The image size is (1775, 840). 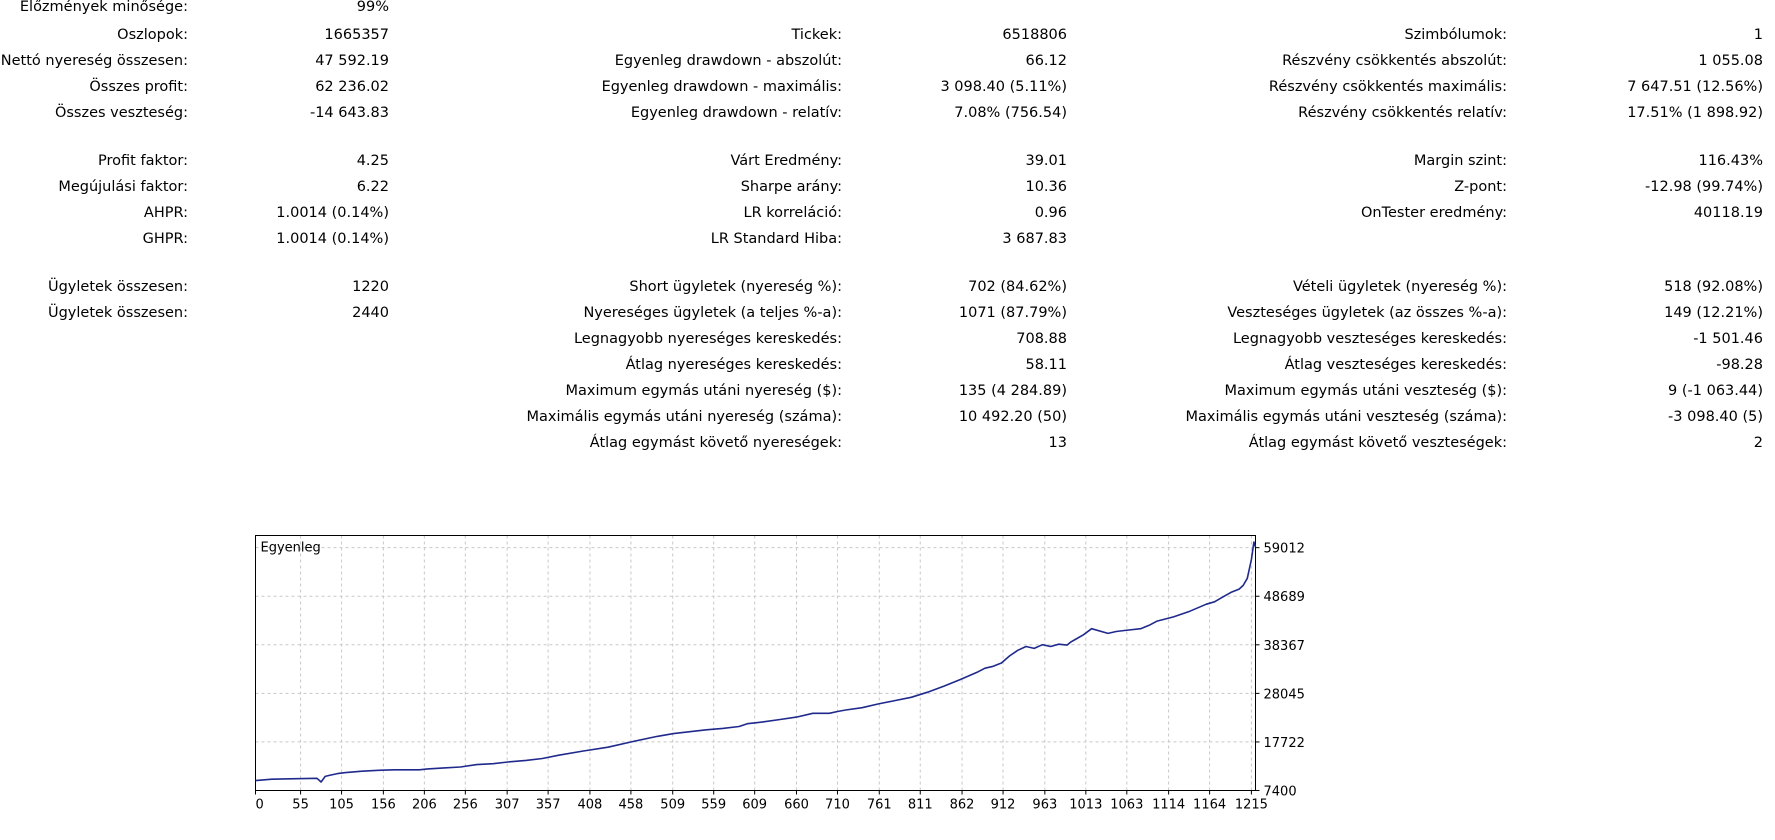 What do you see at coordinates (733, 365) in the screenshot?
I see `stat-label: Átlag nyereséges kereskedés:` at bounding box center [733, 365].